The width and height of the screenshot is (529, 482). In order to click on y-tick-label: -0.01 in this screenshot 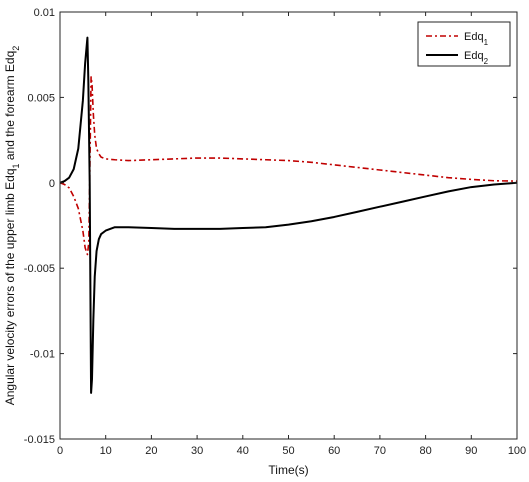, I will do `click(42, 355)`.